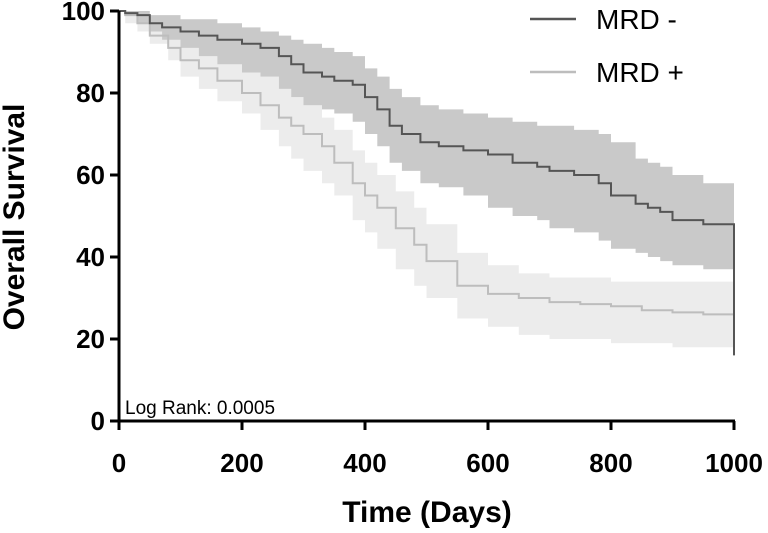 This screenshot has height=533, width=768. What do you see at coordinates (487, 463) in the screenshot?
I see `x-tick-label: 600` at bounding box center [487, 463].